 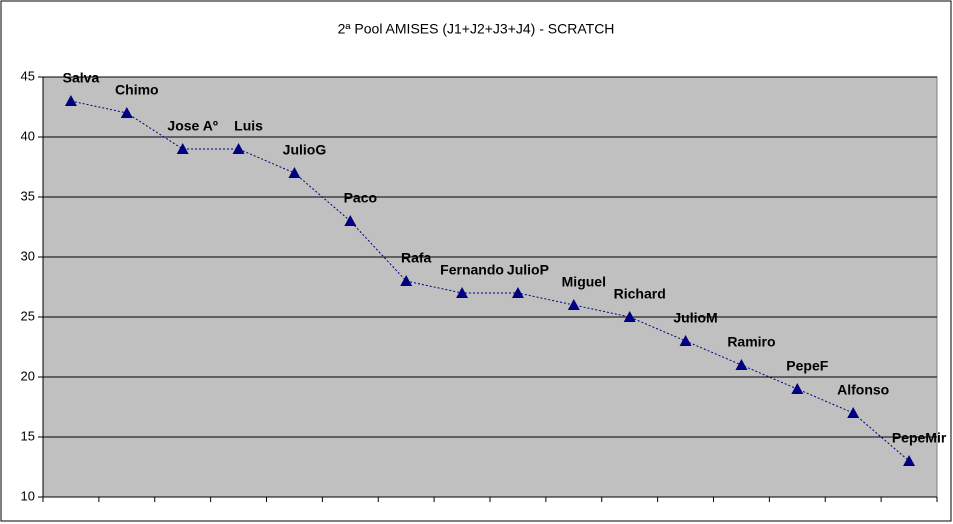 I want to click on point-label: PepeF, so click(x=807, y=366).